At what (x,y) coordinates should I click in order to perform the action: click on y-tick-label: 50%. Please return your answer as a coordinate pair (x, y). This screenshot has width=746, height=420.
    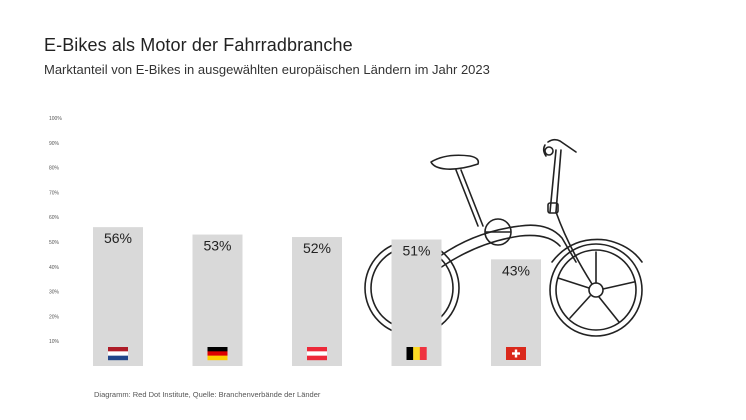
    Looking at the image, I should click on (54, 243).